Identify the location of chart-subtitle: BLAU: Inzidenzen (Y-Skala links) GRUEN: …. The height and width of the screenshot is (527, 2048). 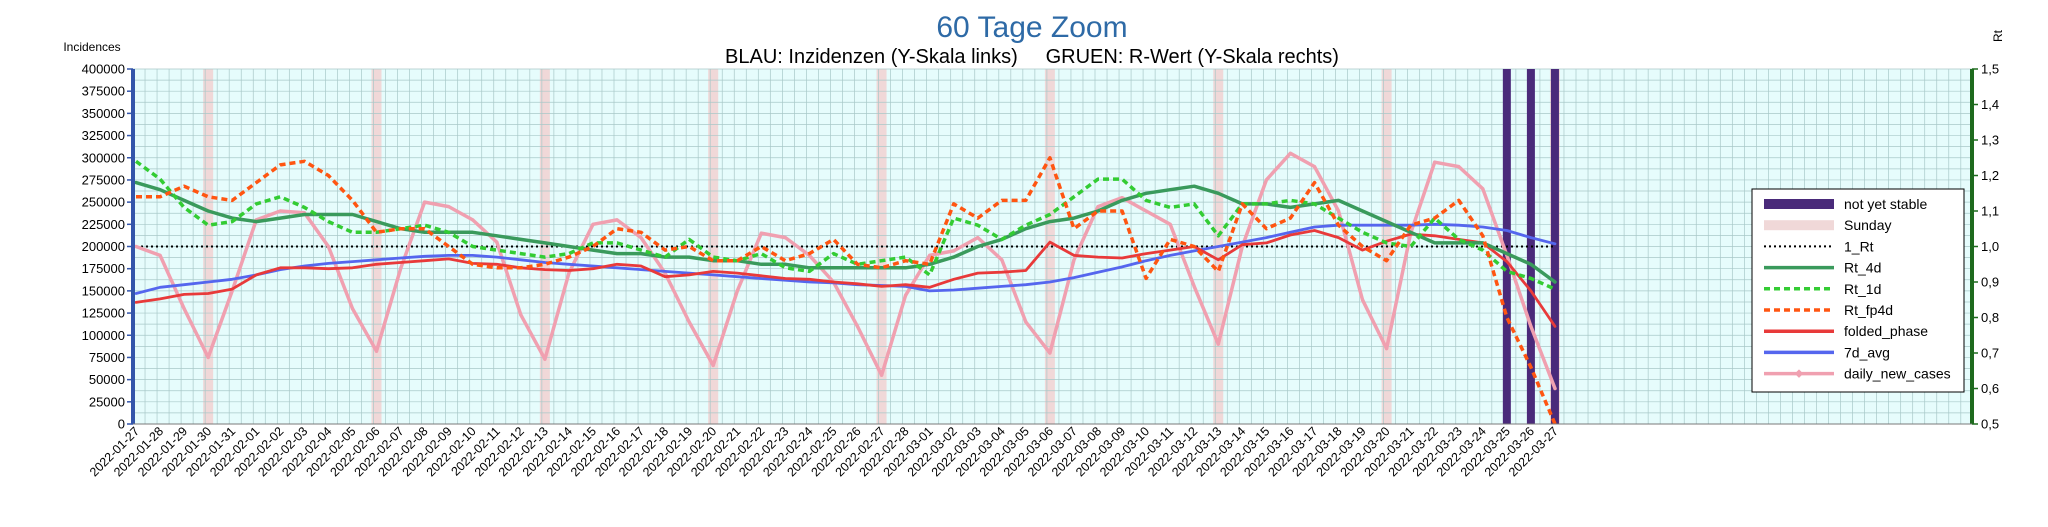
(1032, 57).